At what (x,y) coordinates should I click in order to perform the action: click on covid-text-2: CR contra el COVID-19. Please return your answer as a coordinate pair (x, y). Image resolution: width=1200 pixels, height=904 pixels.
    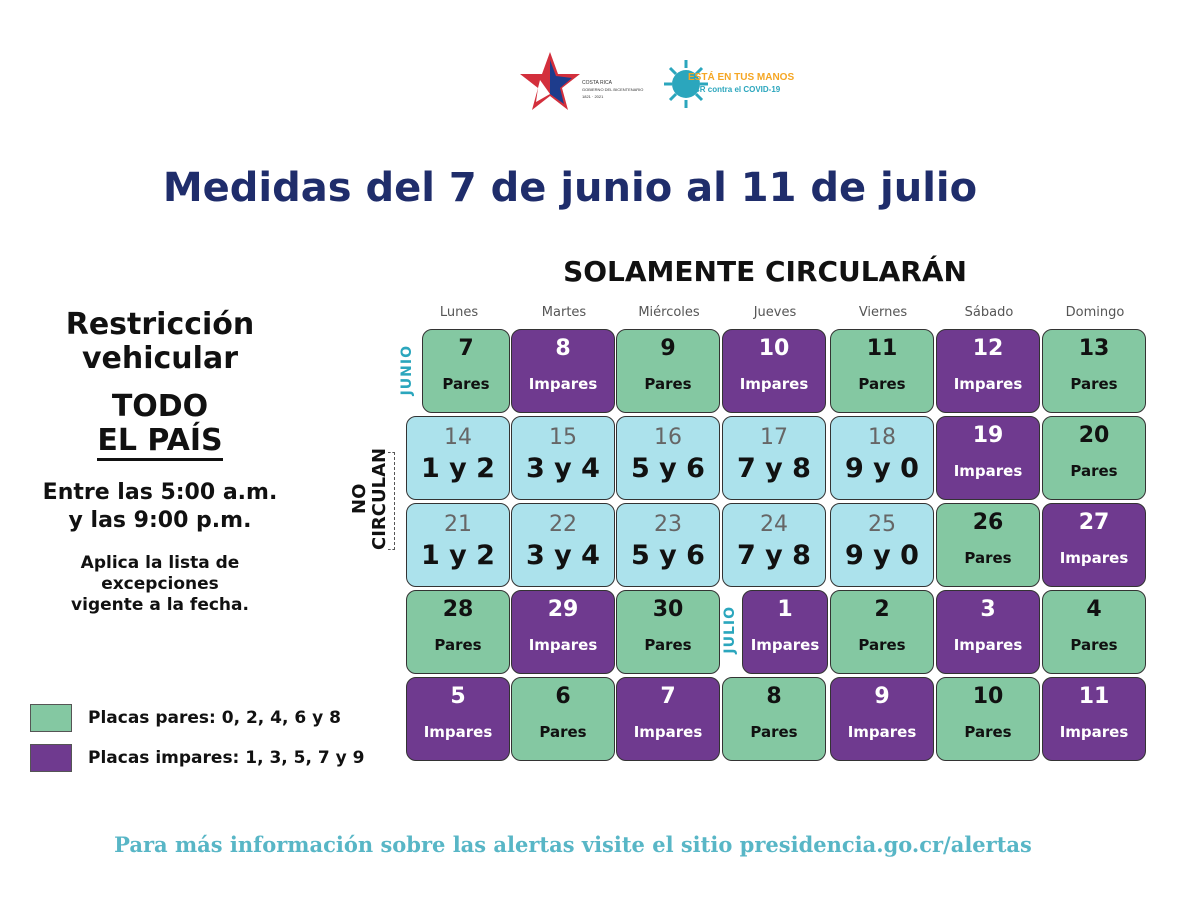
    Looking at the image, I should click on (737, 89).